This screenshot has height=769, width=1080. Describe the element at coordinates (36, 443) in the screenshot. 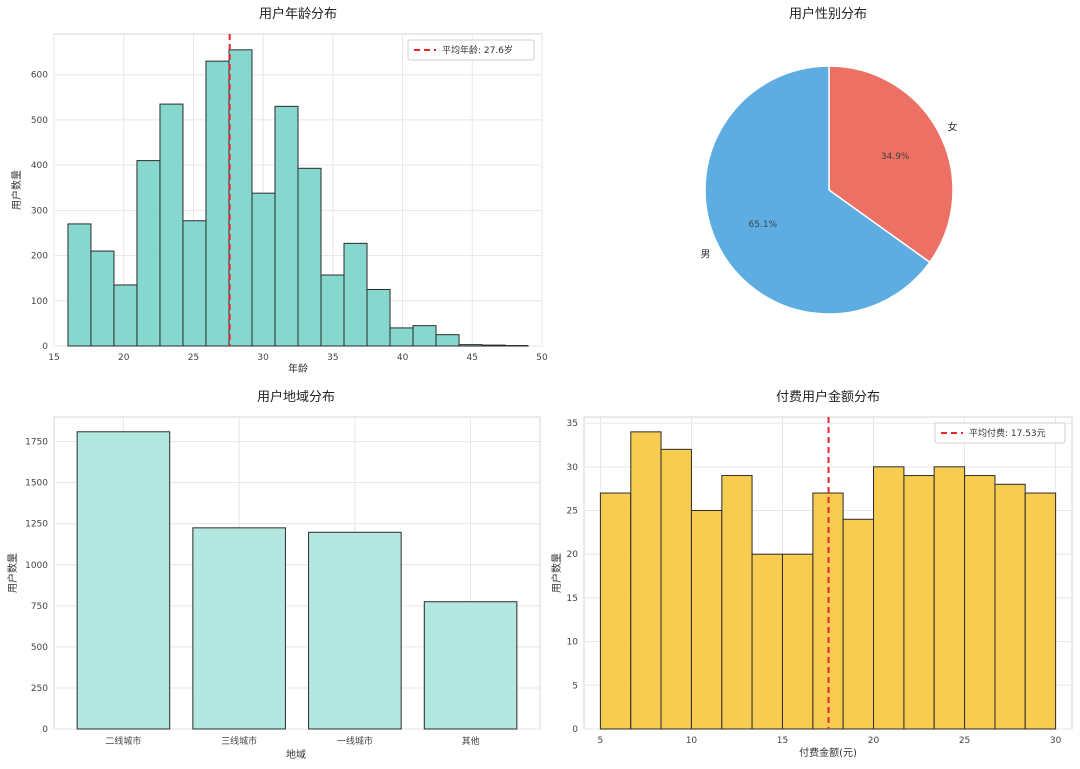

I see `region-y-tick-label: 1750` at that location.